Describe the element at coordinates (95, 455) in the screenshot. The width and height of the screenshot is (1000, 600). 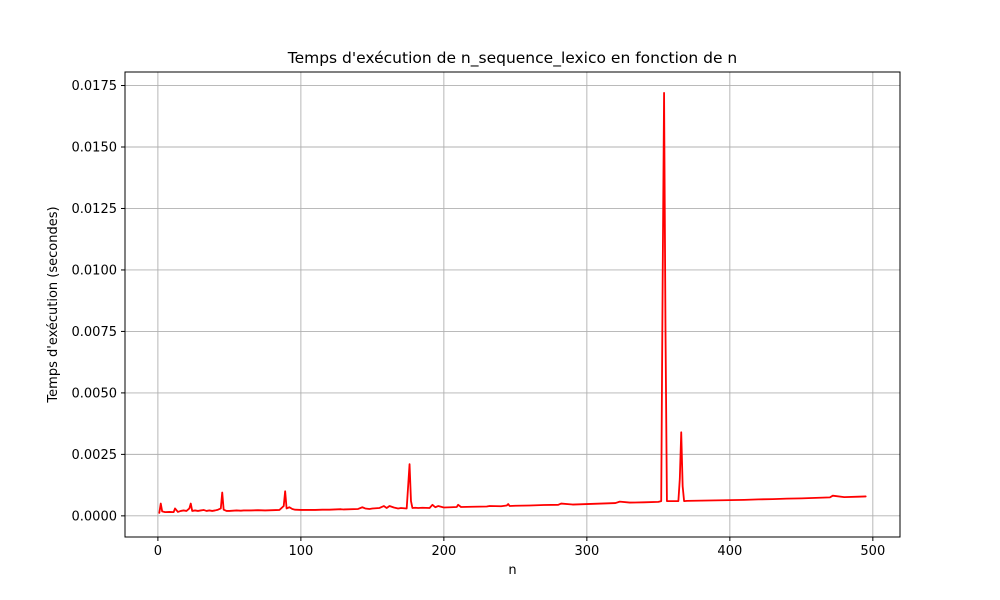
I see `y-tick-label: 0.0025` at that location.